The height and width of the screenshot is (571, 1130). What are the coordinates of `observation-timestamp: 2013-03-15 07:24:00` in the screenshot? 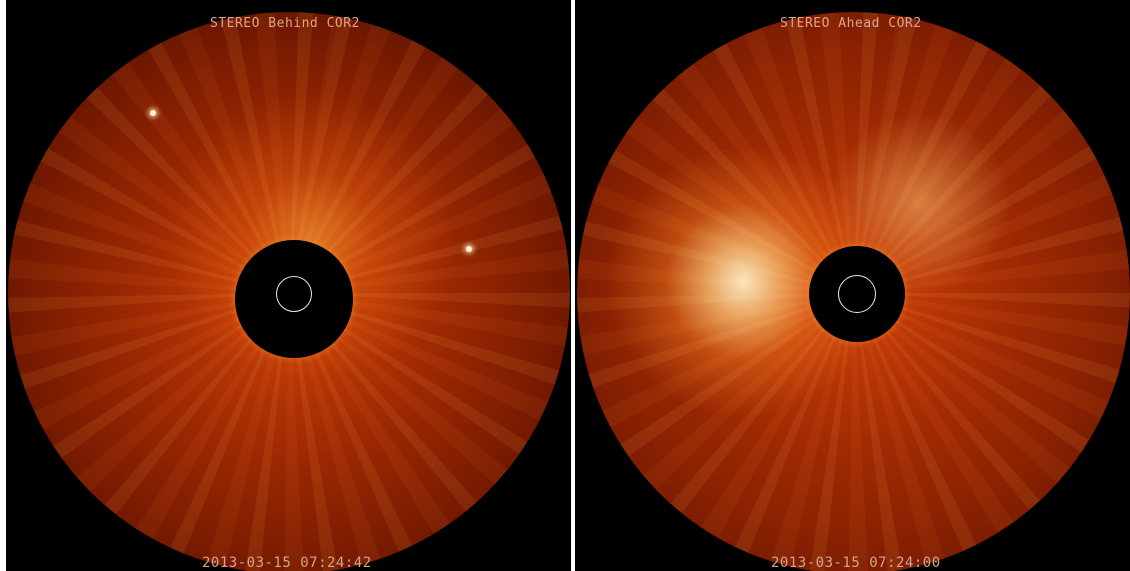 It's located at (856, 563).